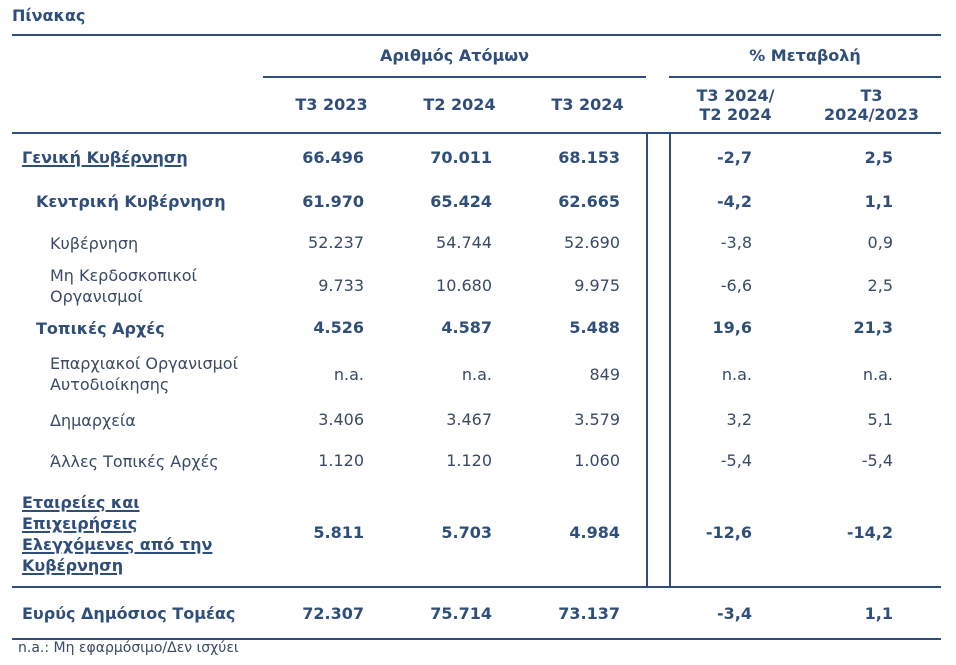 The image size is (956, 665). What do you see at coordinates (597, 419) in the screenshot?
I see `table-cell: 3.579` at bounding box center [597, 419].